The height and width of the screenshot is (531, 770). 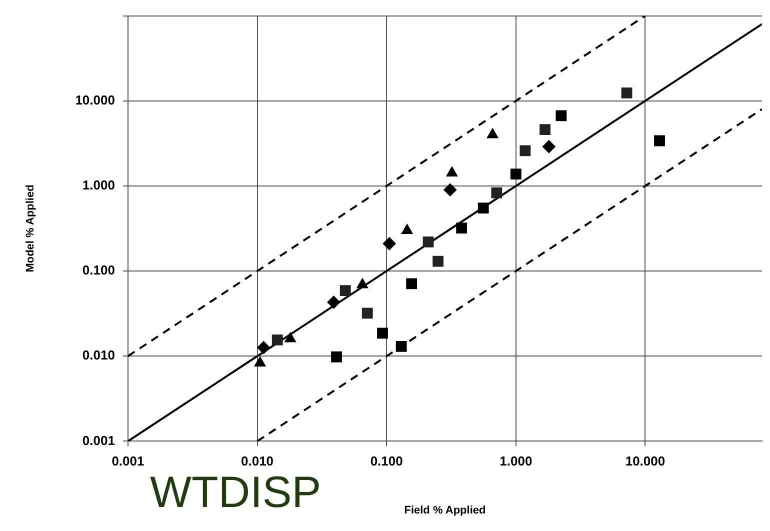 What do you see at coordinates (98, 440) in the screenshot?
I see `y-tick-label: 0.001` at bounding box center [98, 440].